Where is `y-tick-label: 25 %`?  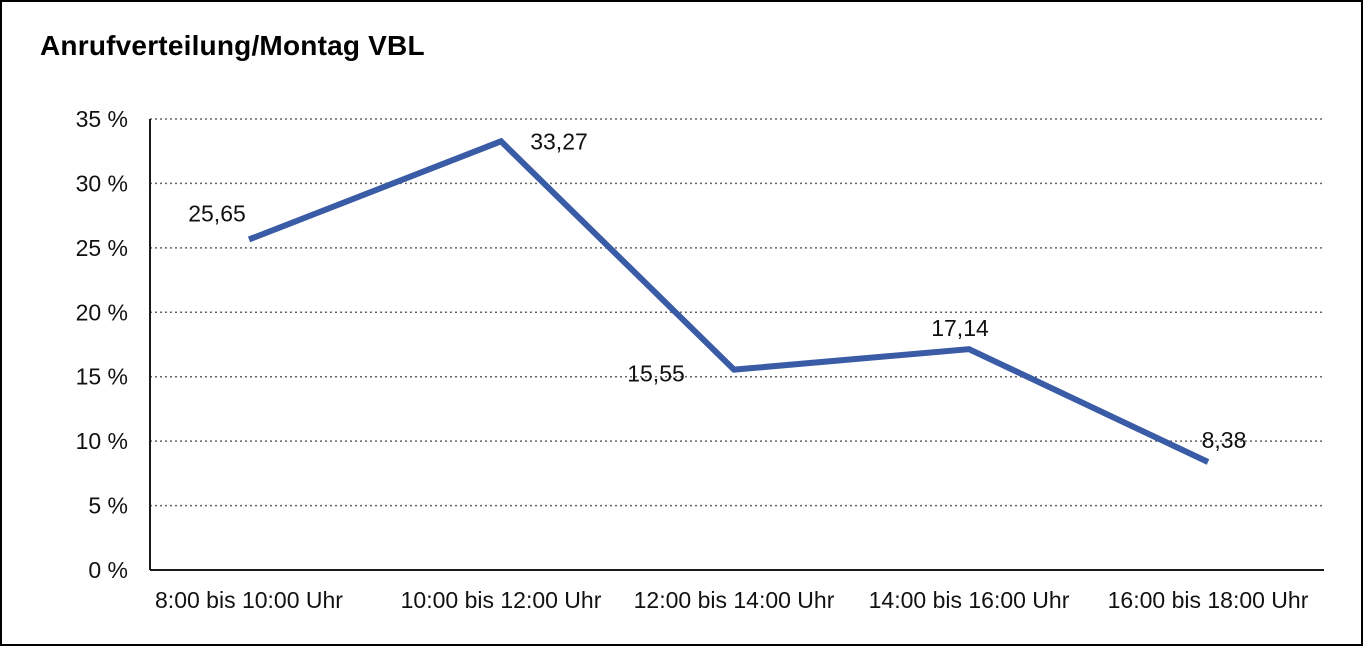 y-tick-label: 25 % is located at coordinates (102, 248).